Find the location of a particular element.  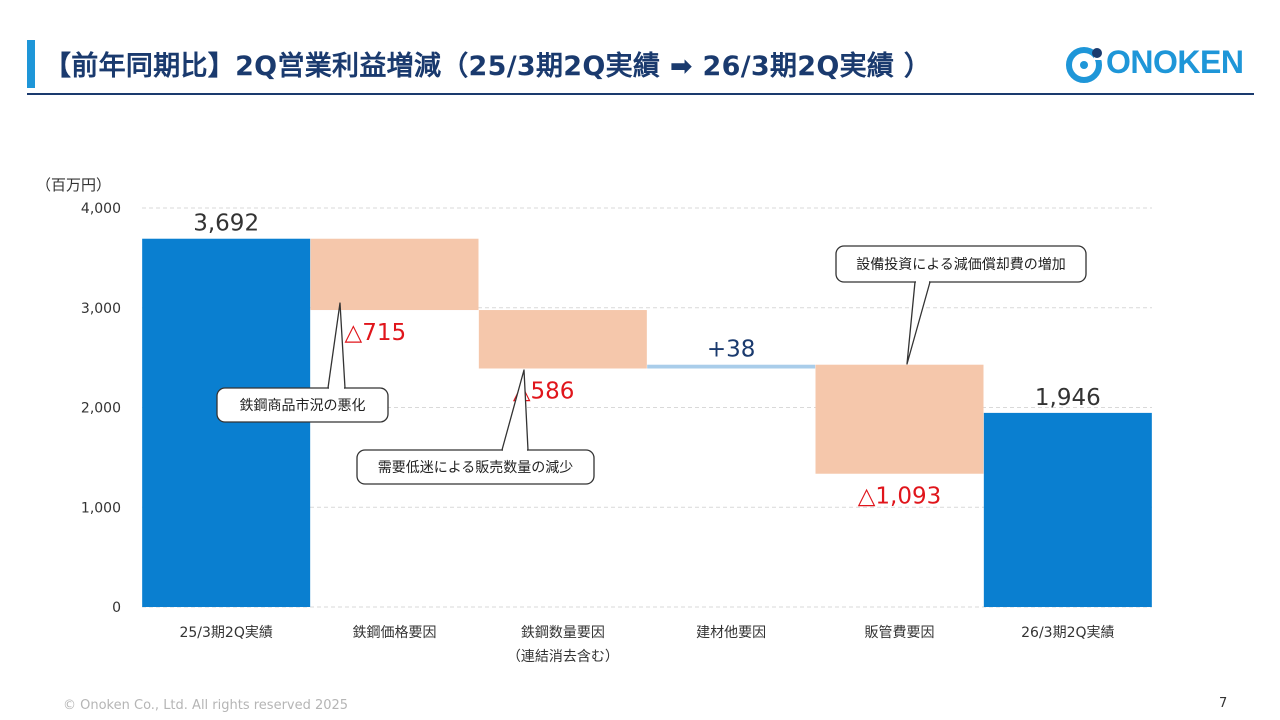

page-number: 7 is located at coordinates (1223, 703).